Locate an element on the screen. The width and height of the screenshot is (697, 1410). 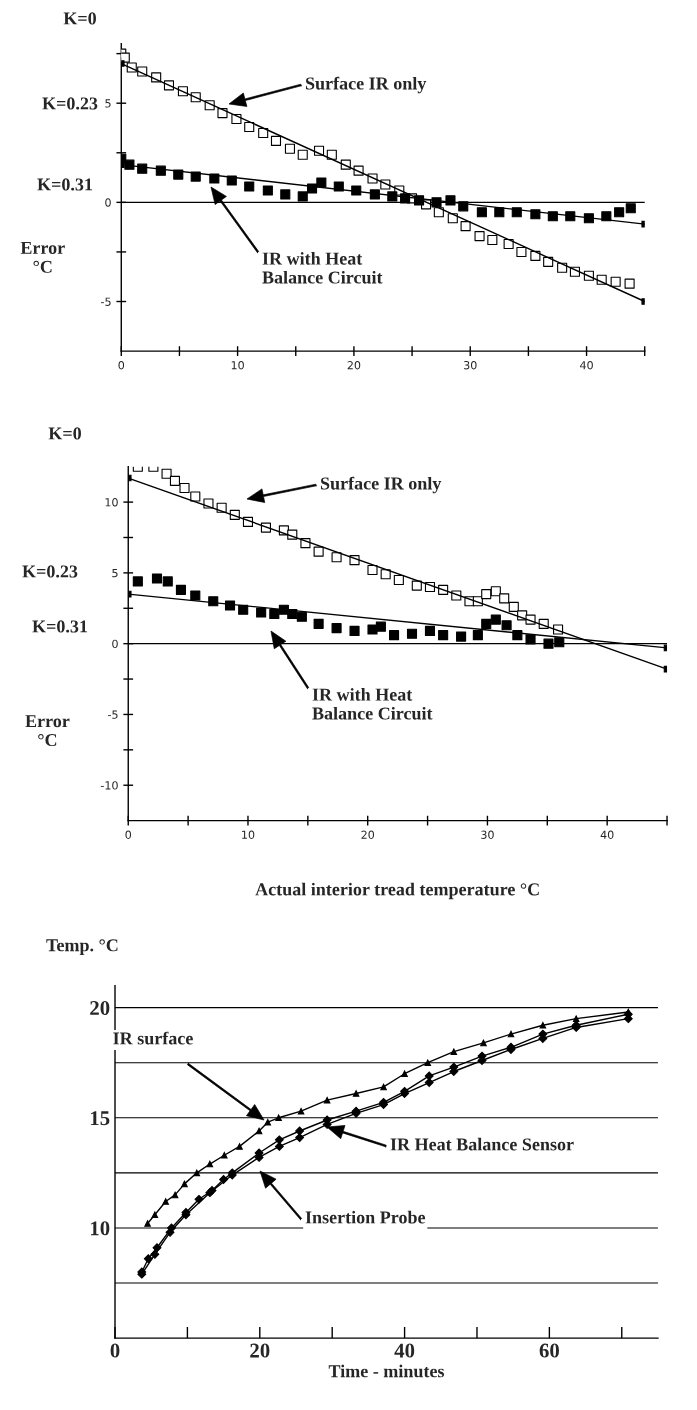
y-tick-label: -10 is located at coordinates (109, 785).